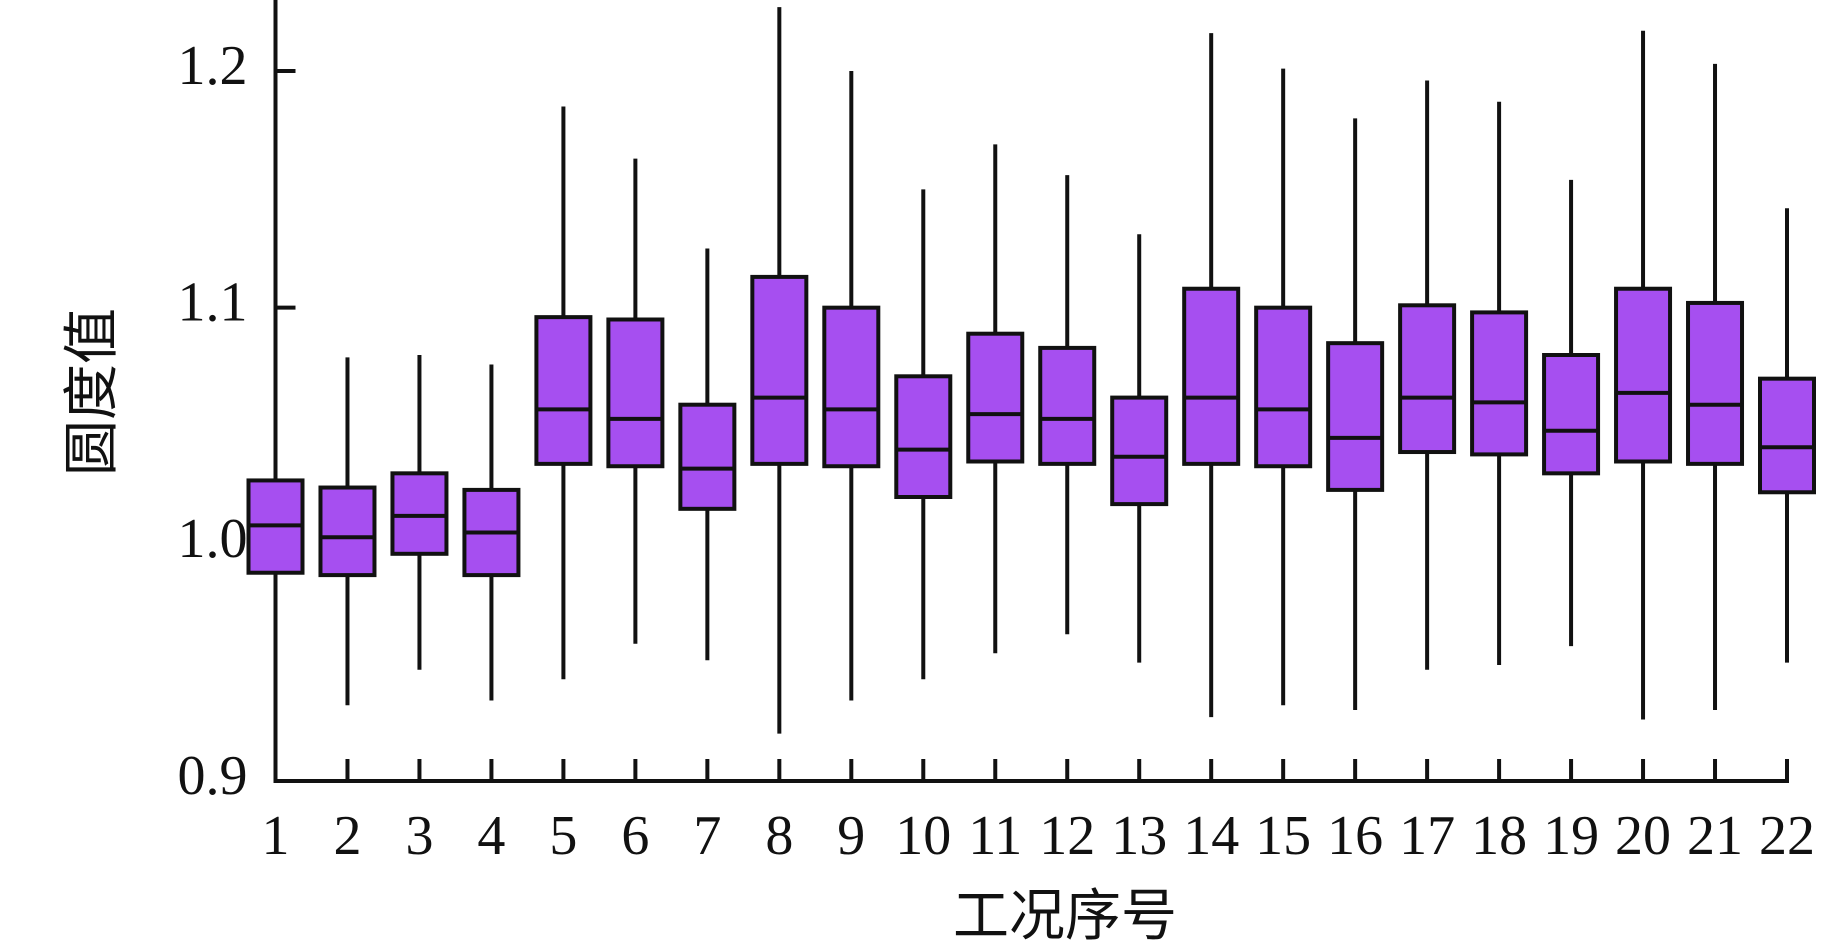  What do you see at coordinates (707, 836) in the screenshot?
I see `x-tick-label: 7` at bounding box center [707, 836].